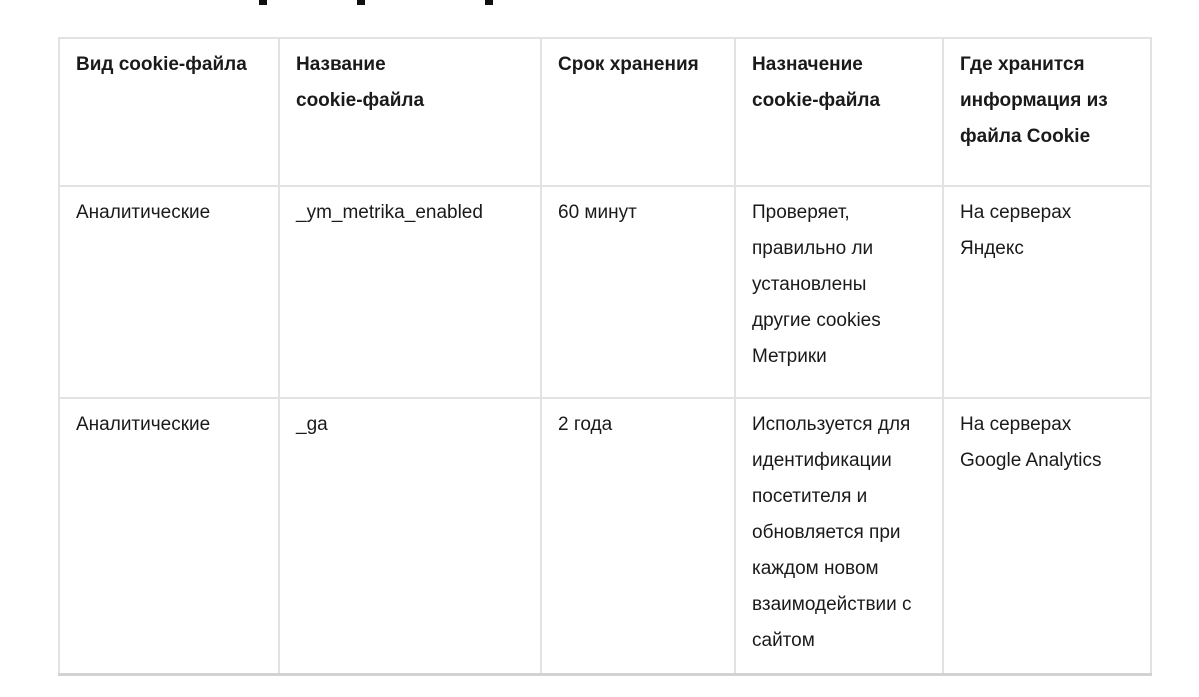 The height and width of the screenshot is (697, 1199). What do you see at coordinates (410, 112) in the screenshot?
I see `column-header-cookie-name: Название cookie-файла` at bounding box center [410, 112].